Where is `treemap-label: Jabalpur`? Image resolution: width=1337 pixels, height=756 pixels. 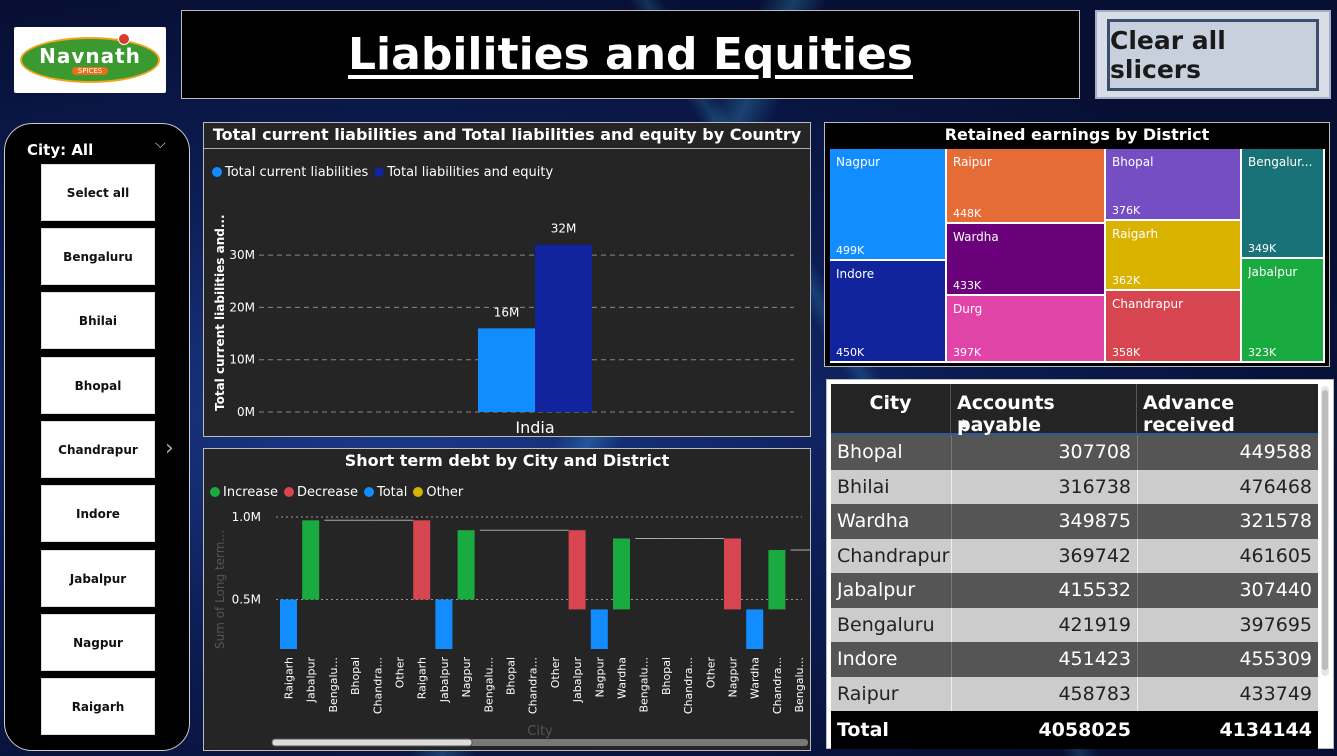 treemap-label: Jabalpur is located at coordinates (1273, 272).